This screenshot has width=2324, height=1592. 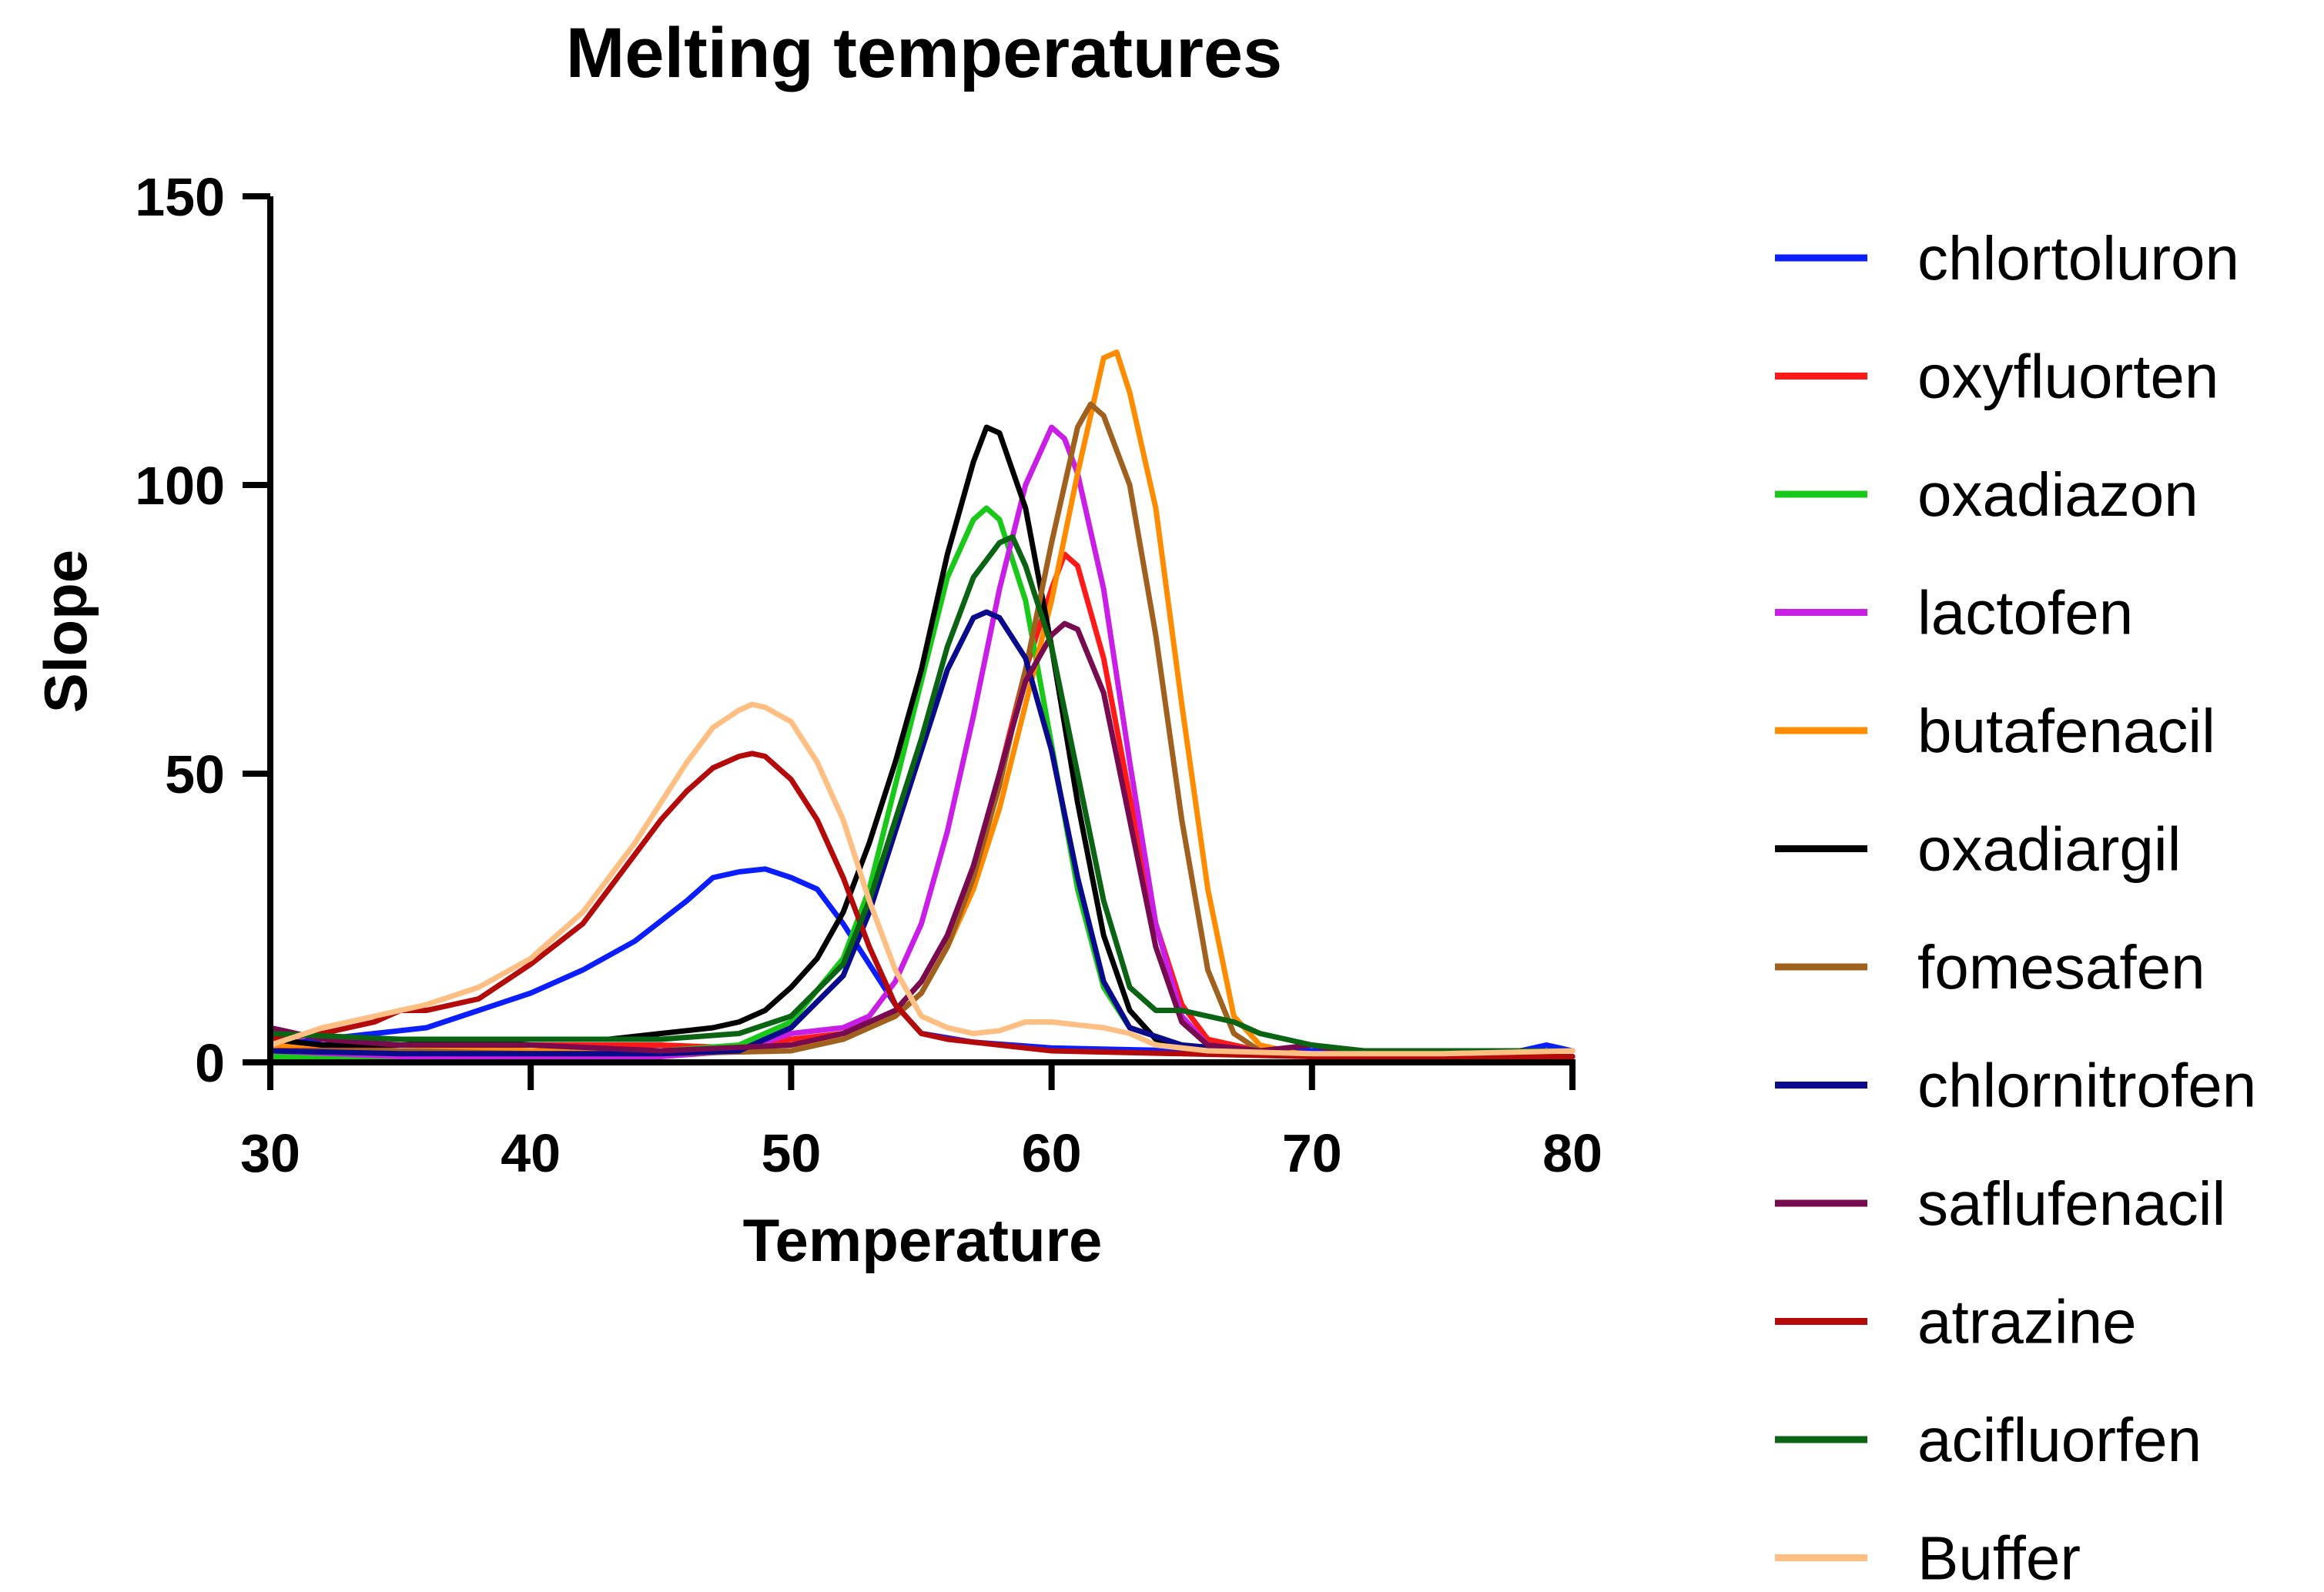 What do you see at coordinates (2071, 1203) in the screenshot?
I see `legend-label: saflufenacil` at bounding box center [2071, 1203].